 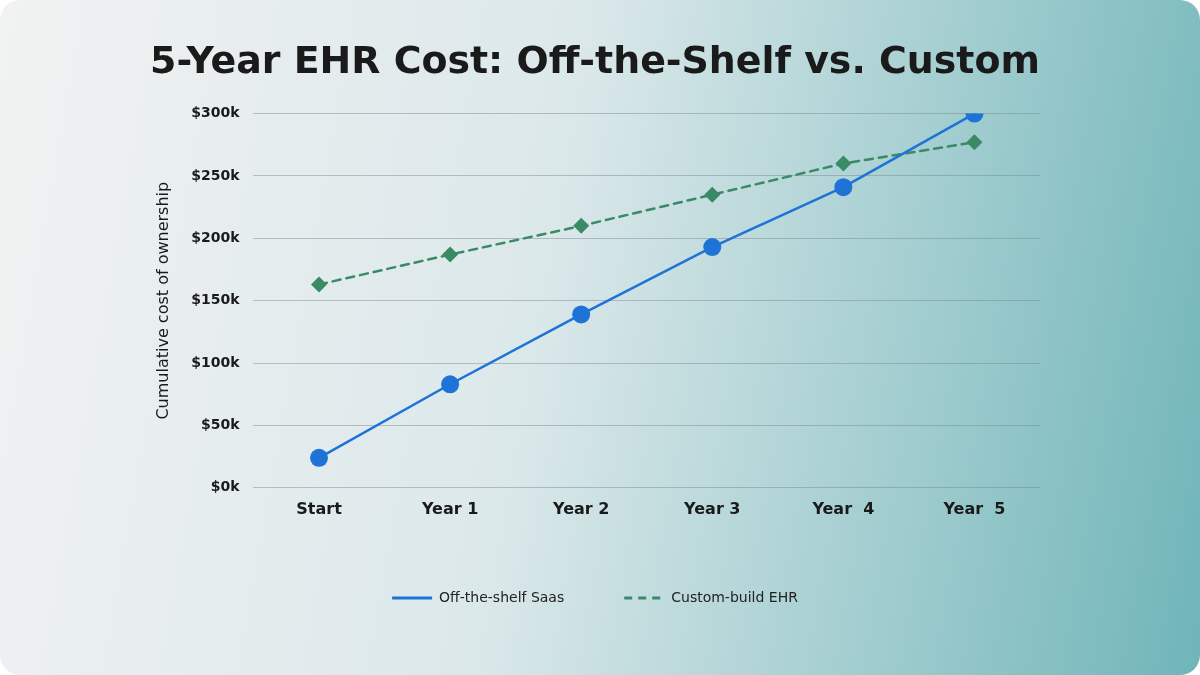 I want to click on y-tick-label: $300k, so click(x=216, y=112).